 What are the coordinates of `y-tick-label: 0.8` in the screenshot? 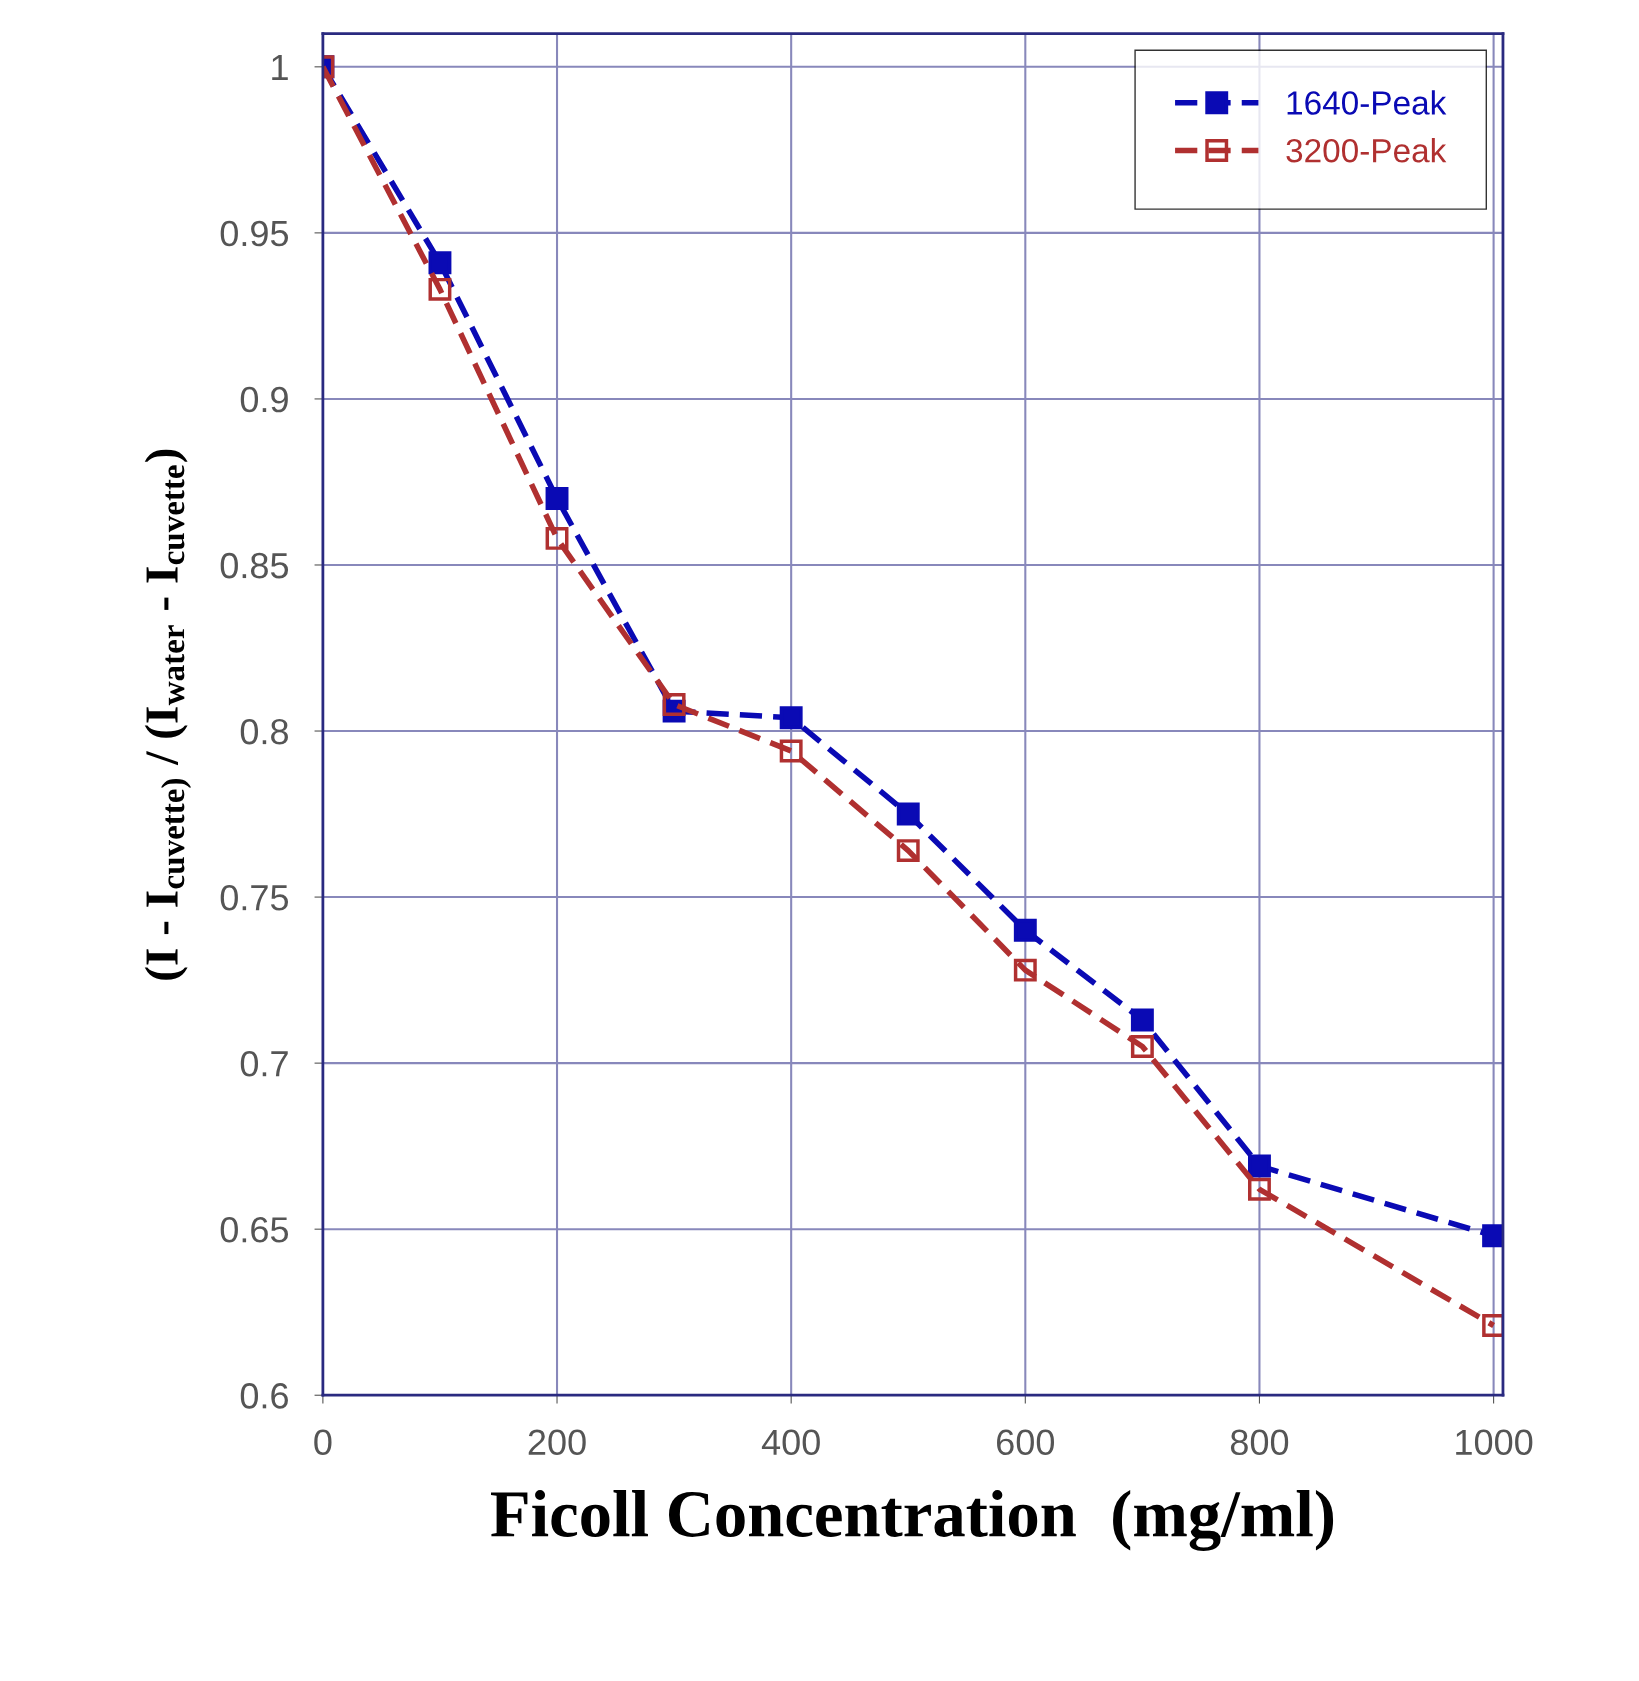 It's located at (264, 731).